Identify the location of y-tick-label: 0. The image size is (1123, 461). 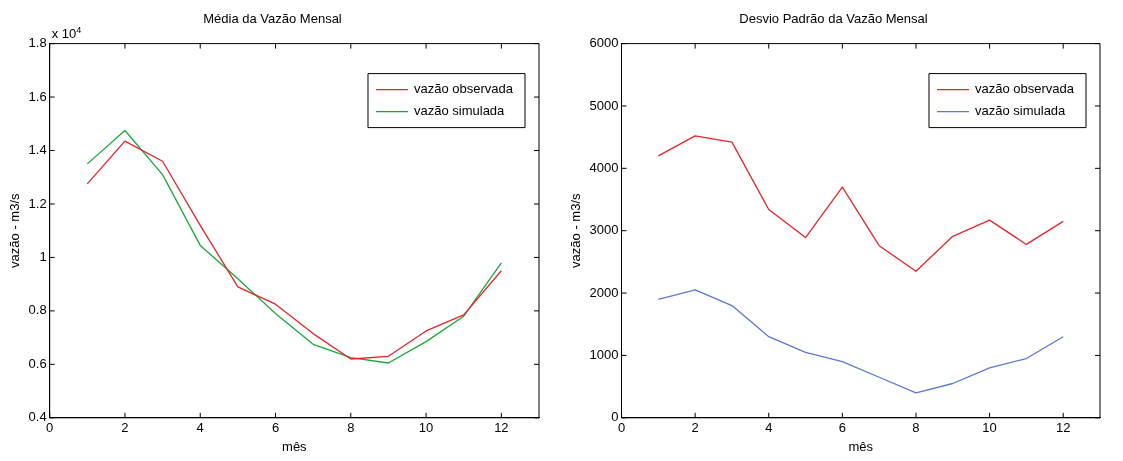
(615, 417).